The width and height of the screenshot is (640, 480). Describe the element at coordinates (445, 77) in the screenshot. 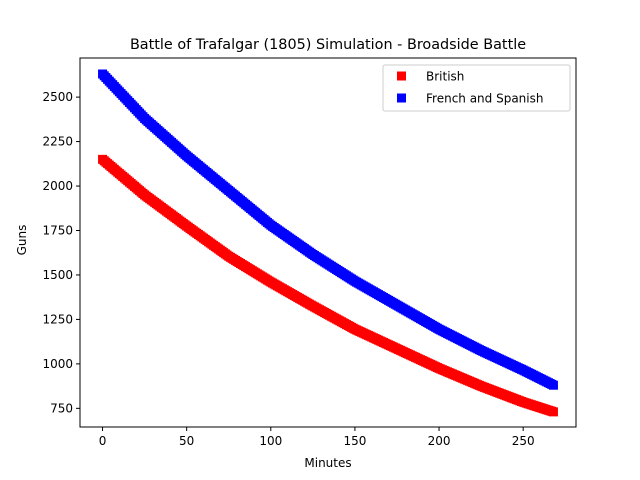

I see `legend-label: British` at that location.